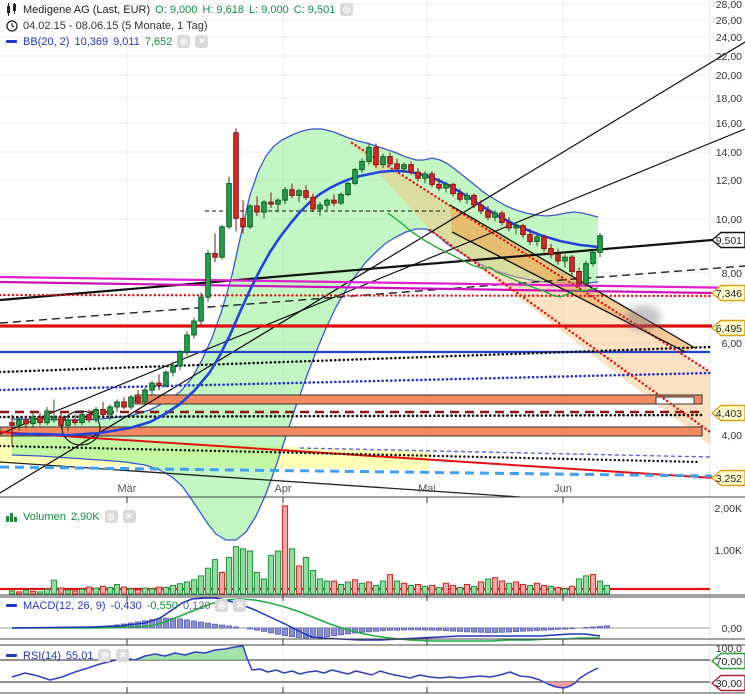 This screenshot has width=745, height=694. Describe the element at coordinates (563, 489) in the screenshot. I see `svg-text: Jun` at that location.